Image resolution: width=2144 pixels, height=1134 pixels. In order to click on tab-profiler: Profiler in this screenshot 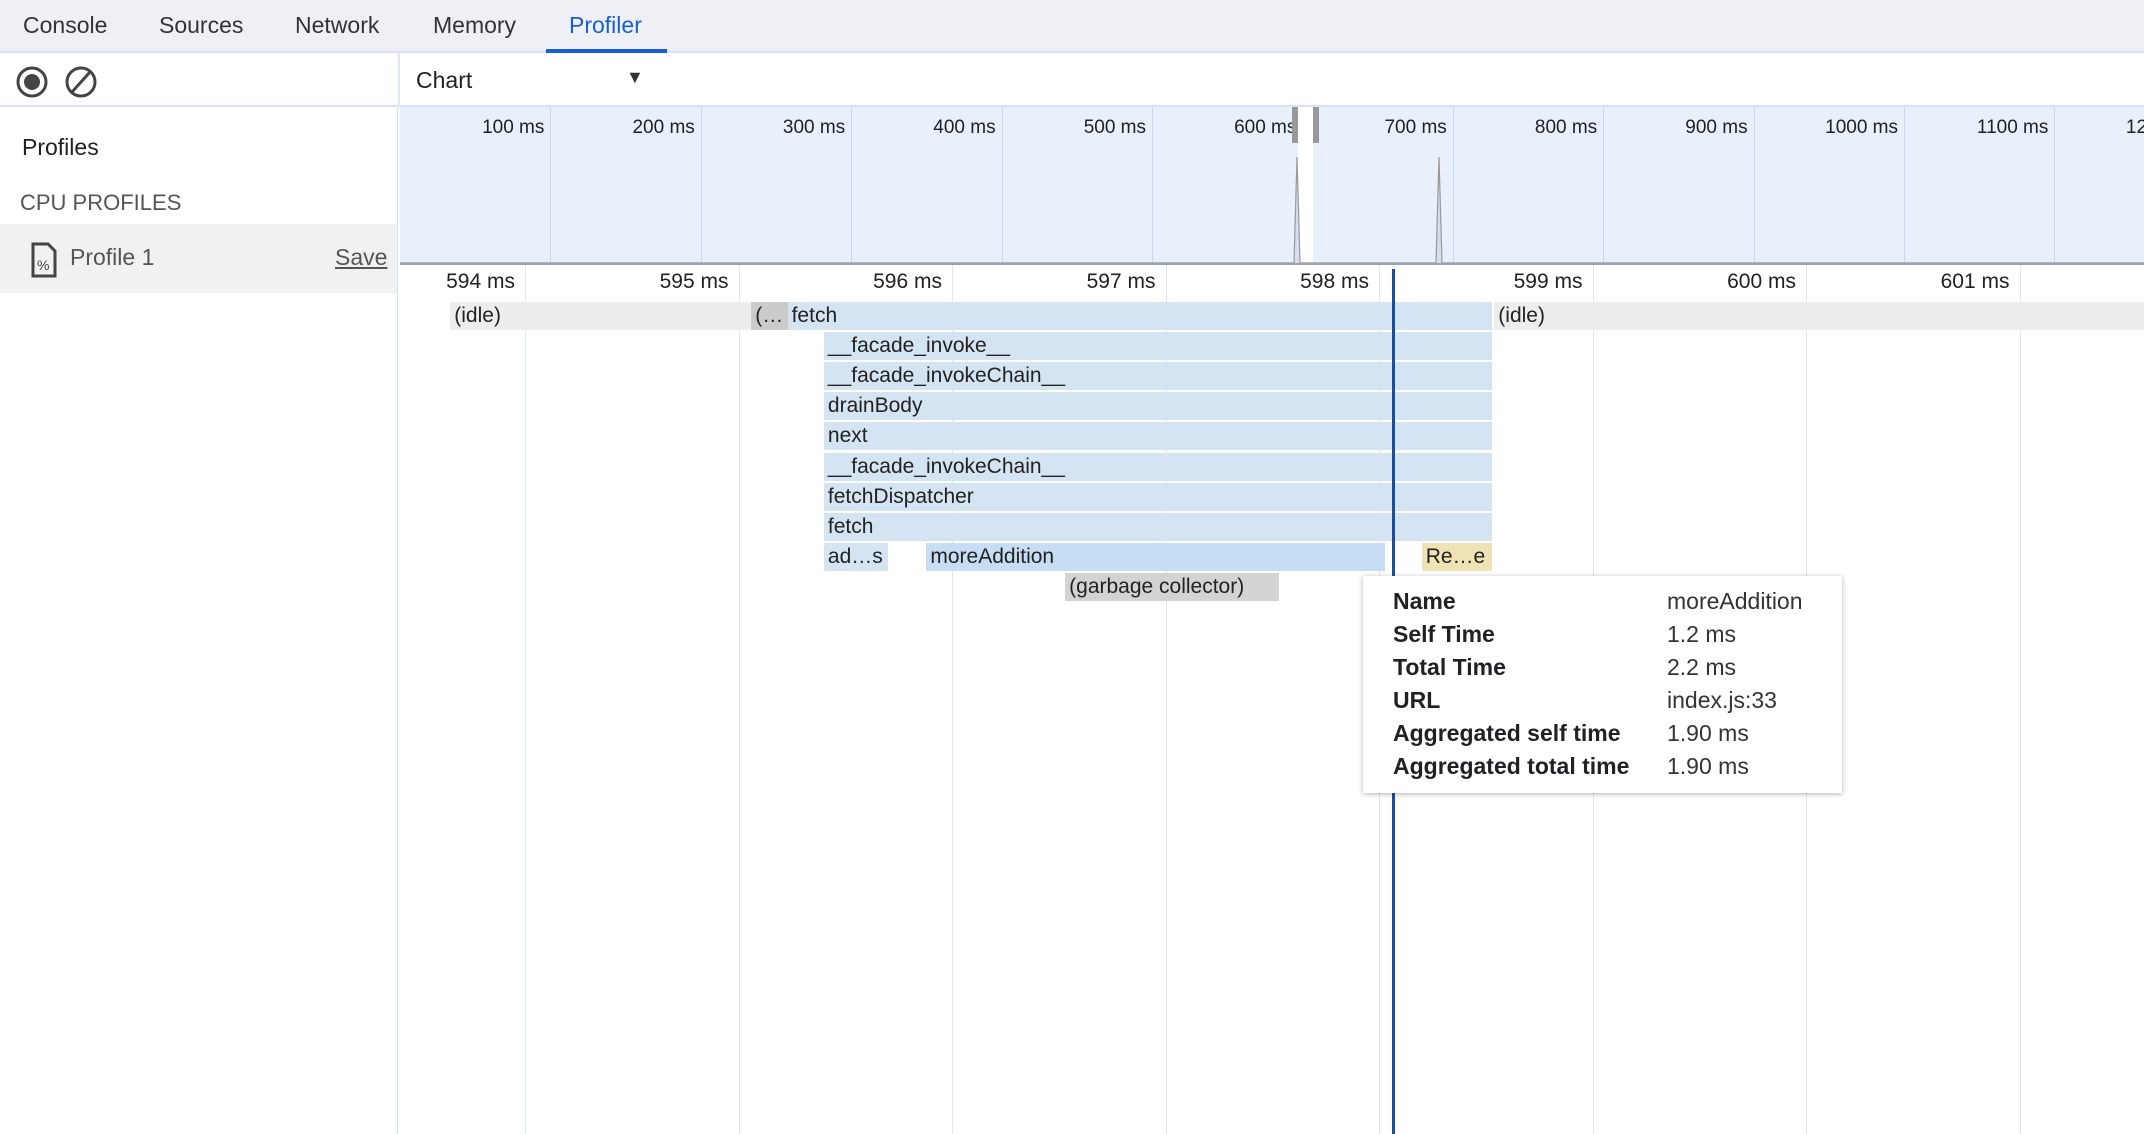, I will do `click(605, 25)`.